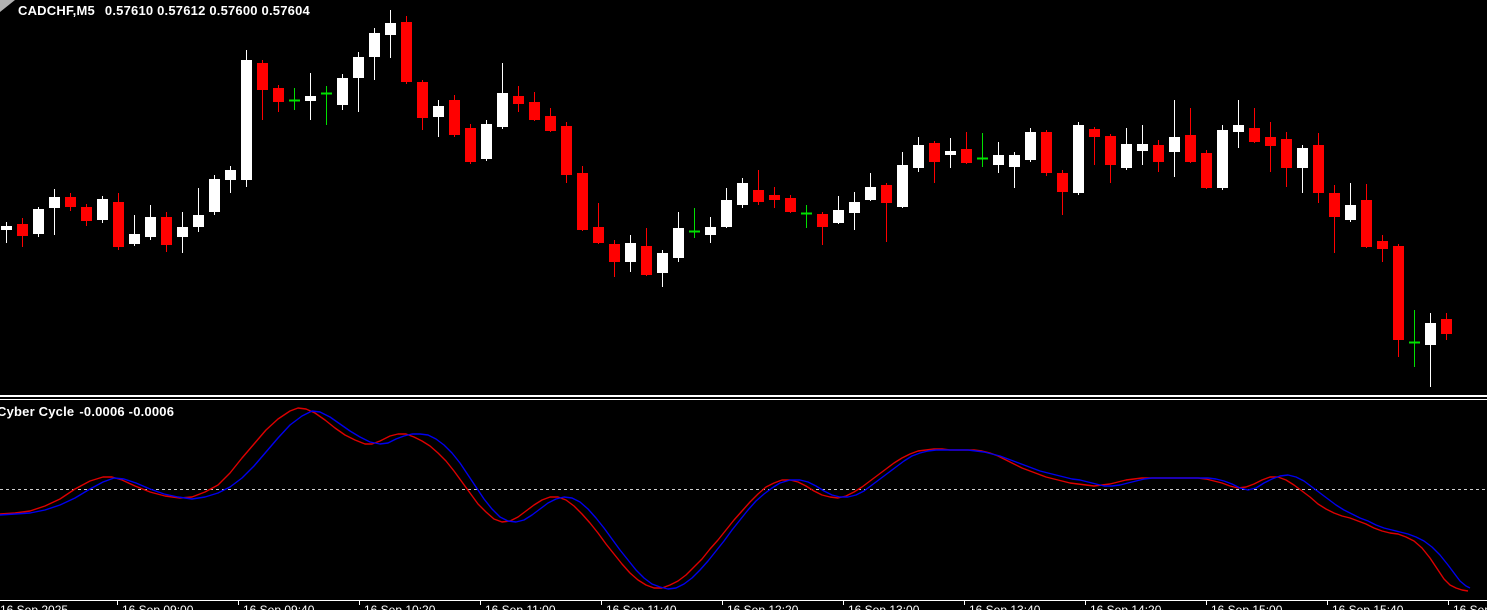 The image size is (1487, 610). I want to click on time-axis-surface, so click(743, 605).